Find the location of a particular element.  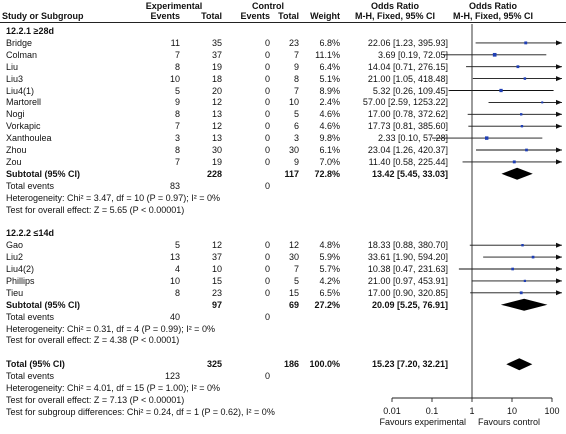

study-1-3-exp-events: 10 is located at coordinates (174, 280).